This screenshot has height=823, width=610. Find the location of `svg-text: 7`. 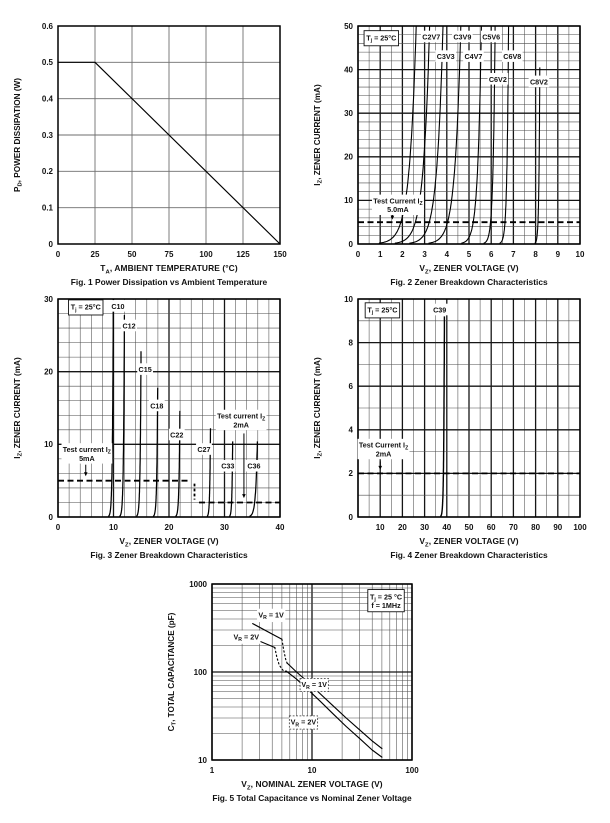

svg-text: 7 is located at coordinates (513, 254).